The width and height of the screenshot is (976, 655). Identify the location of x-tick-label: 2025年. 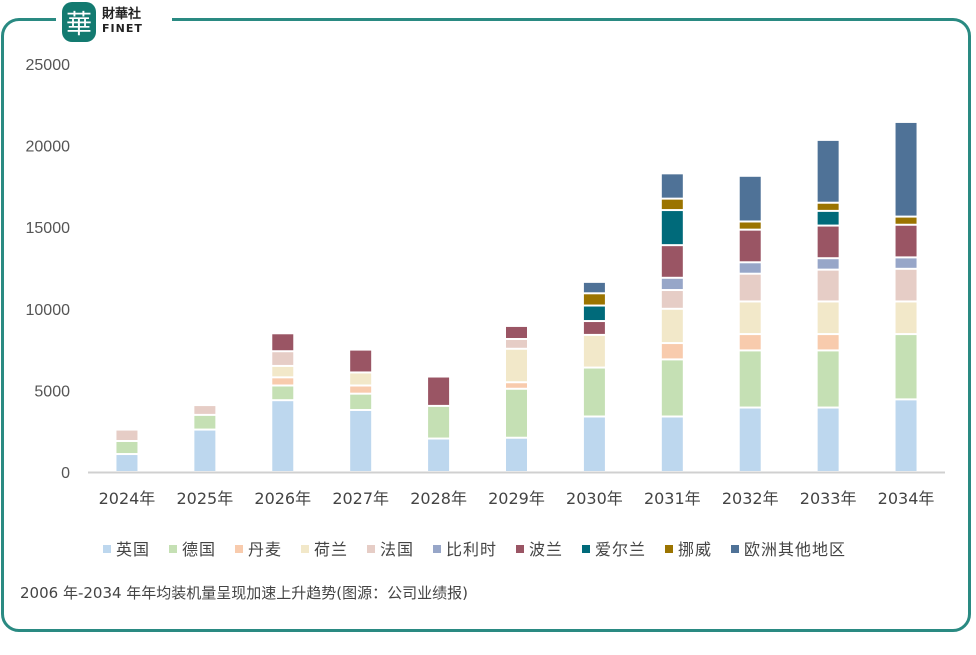
(204, 498).